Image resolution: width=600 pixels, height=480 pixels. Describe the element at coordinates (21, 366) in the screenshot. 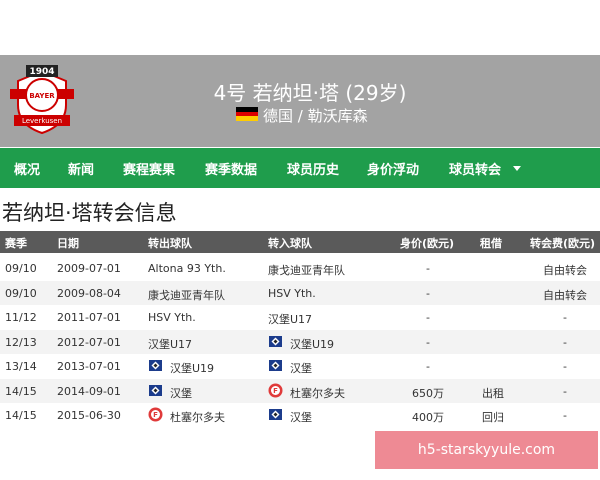

I see `table-cell: 13/14` at that location.